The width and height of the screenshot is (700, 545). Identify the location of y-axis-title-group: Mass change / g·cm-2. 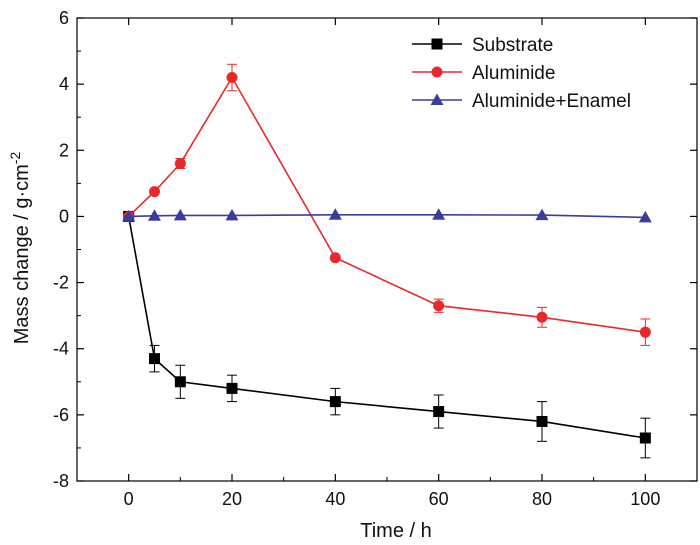
(20, 248).